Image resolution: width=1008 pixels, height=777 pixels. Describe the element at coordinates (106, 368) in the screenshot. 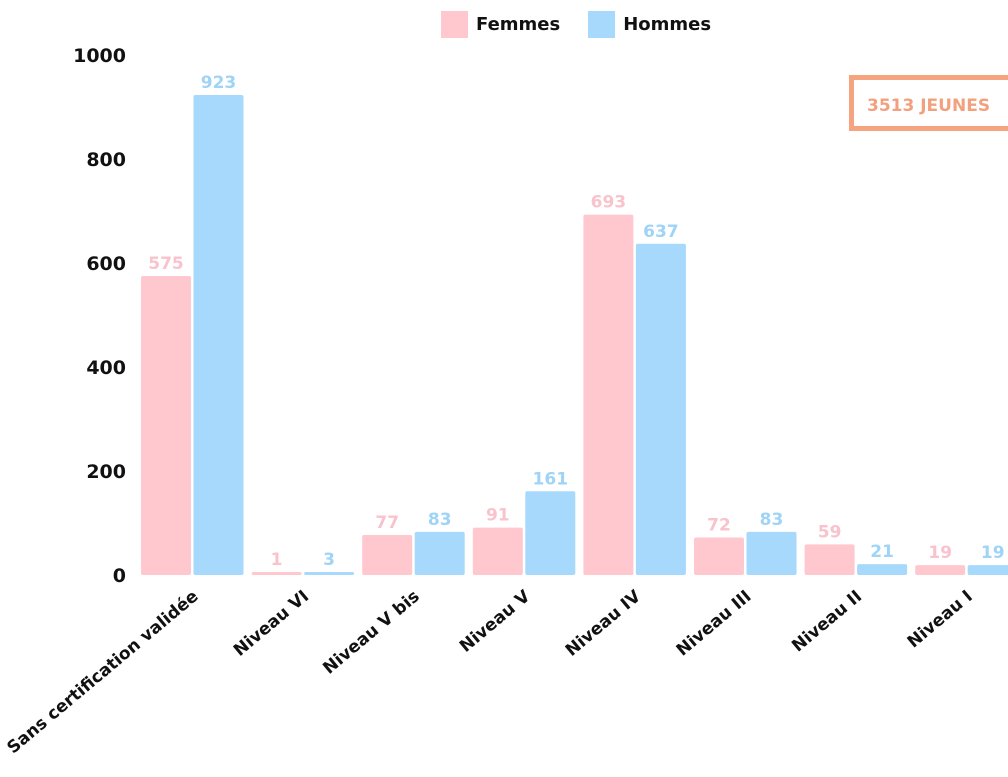

I see `y-tick-label: 400` at that location.